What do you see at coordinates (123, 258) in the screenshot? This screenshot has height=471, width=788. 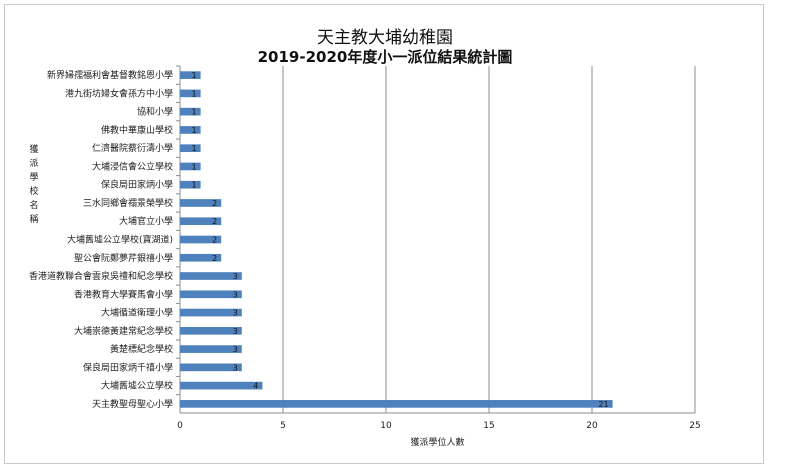 I see `category-label: 聖公會阮鄭夢芹銀禧小學` at bounding box center [123, 258].